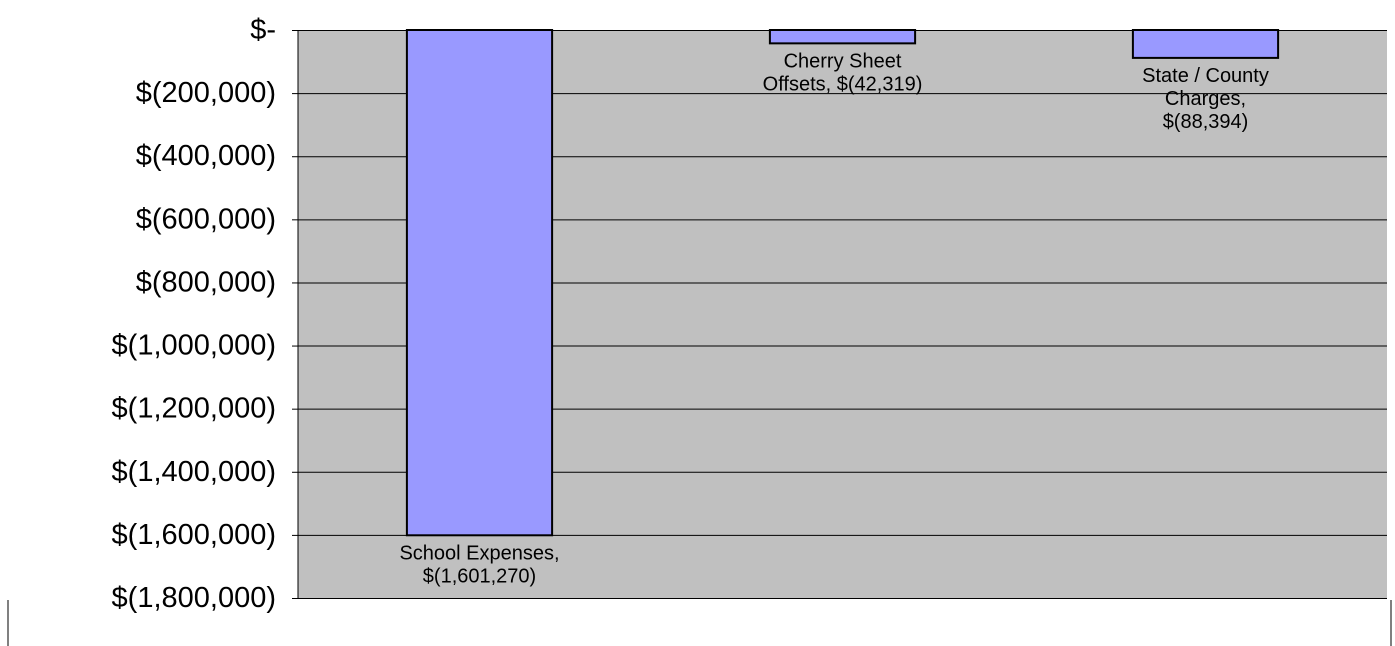  I want to click on data-label-1: Cherry Sheet Offsets, $(42,319), so click(843, 72).